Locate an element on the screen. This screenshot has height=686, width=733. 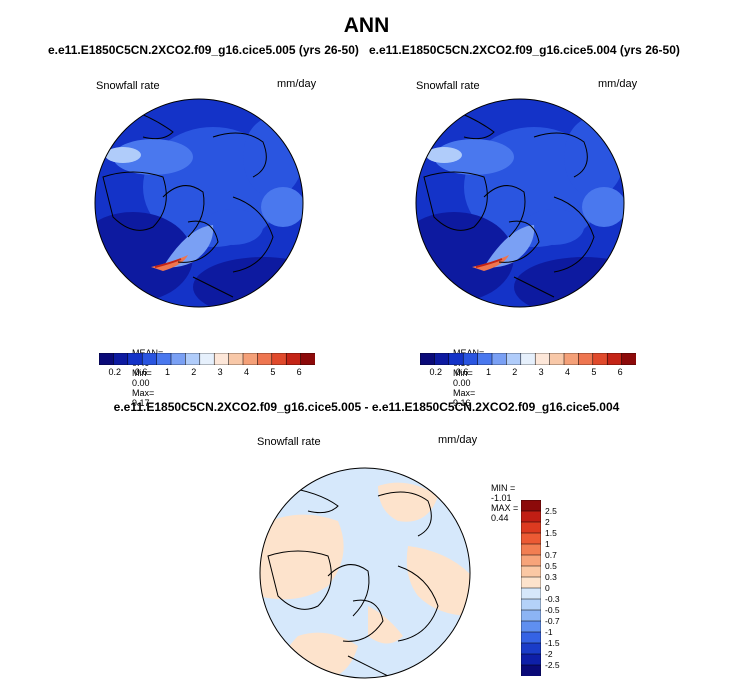
difference-colorbar-tick-label: -1.5 is located at coordinates (552, 642).